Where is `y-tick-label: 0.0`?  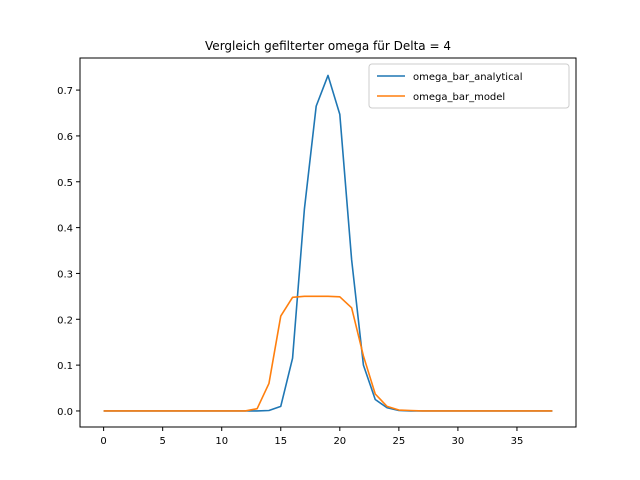
y-tick-label: 0.0 is located at coordinates (65, 412).